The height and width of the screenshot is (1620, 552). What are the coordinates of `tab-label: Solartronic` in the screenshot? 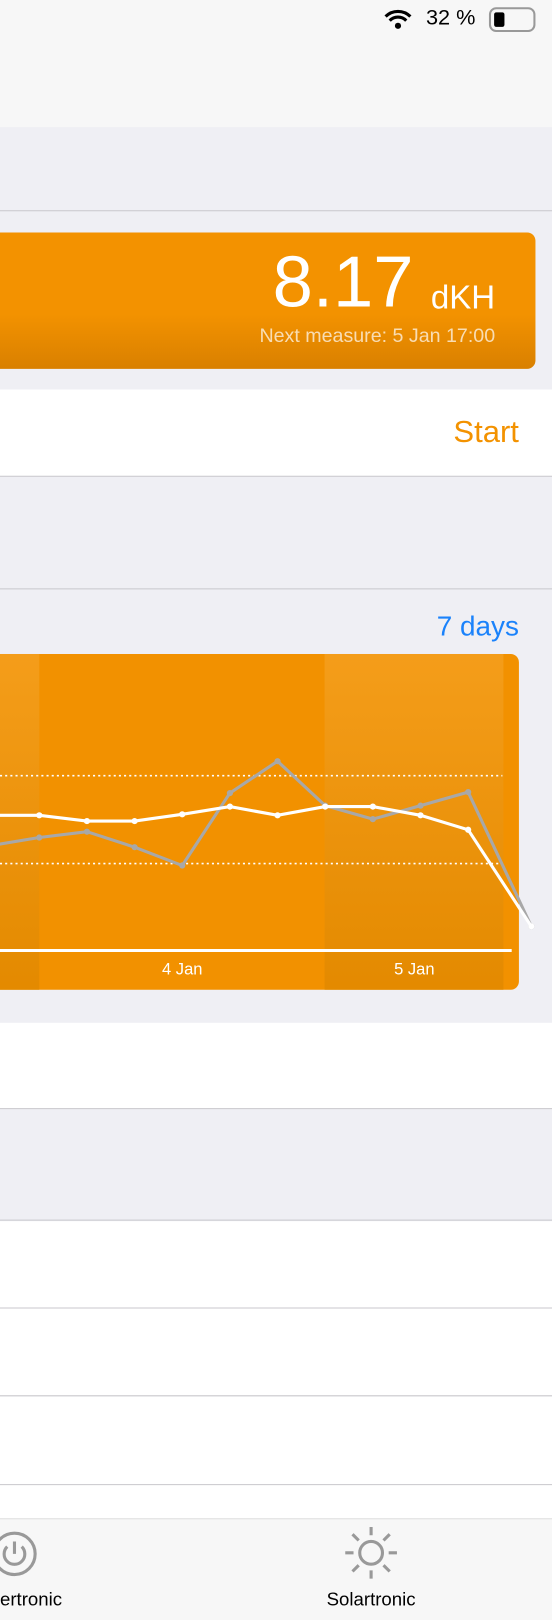 It's located at (371, 1598).